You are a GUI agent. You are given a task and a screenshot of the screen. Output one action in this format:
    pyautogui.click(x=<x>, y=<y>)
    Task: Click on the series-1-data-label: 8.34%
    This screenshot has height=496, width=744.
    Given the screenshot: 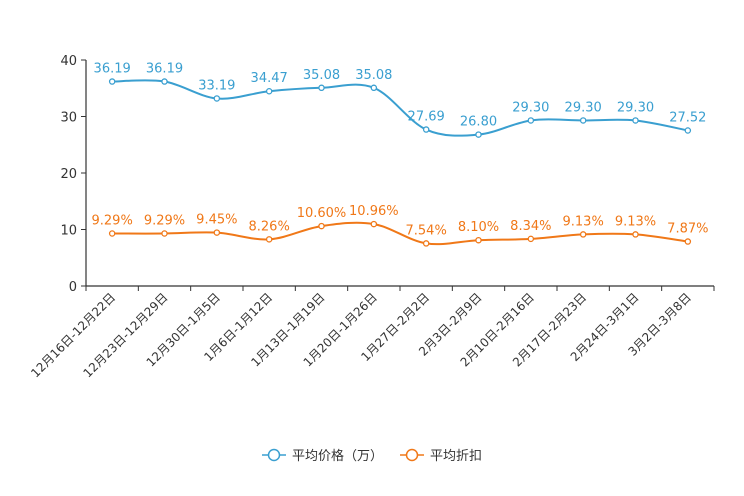 What is the action you would take?
    pyautogui.click(x=530, y=226)
    